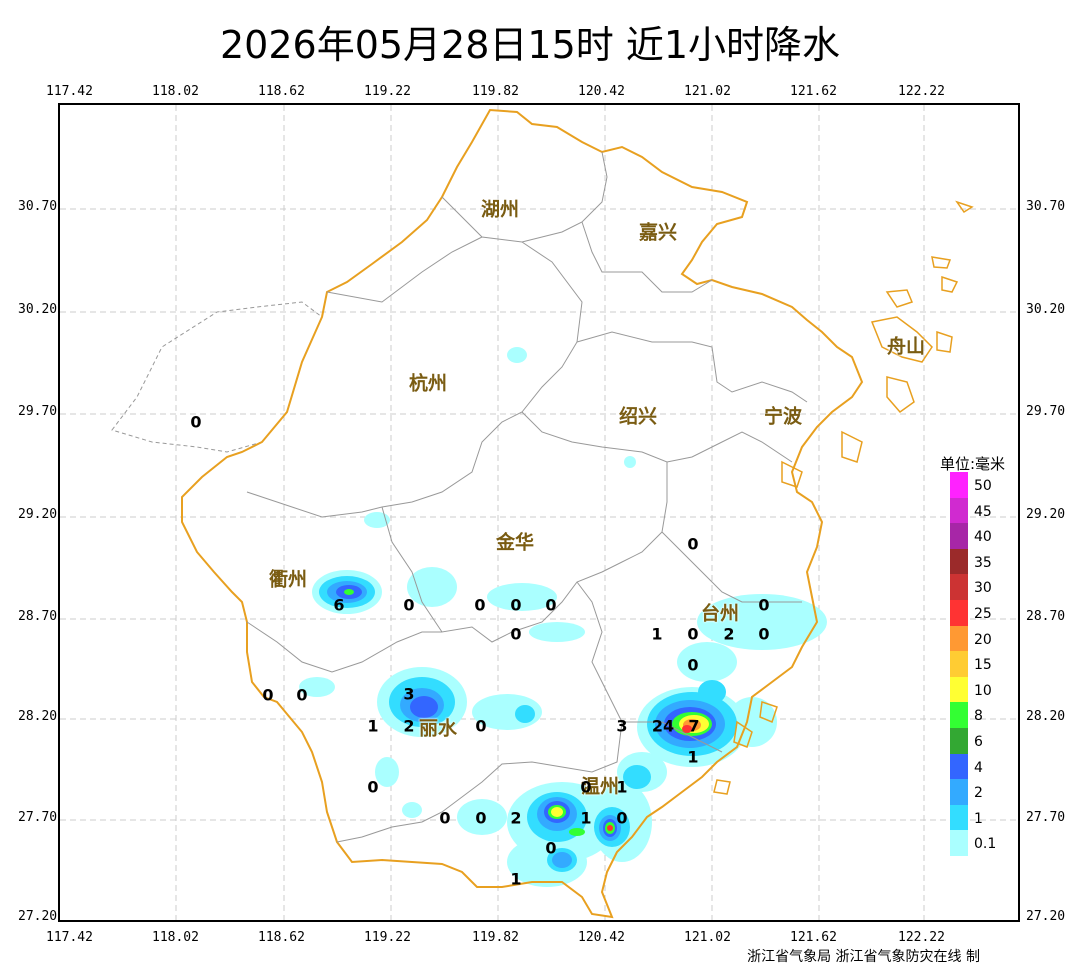 The width and height of the screenshot is (1080, 971). What do you see at coordinates (694, 726) in the screenshot?
I see `precip-value: 7` at bounding box center [694, 726].